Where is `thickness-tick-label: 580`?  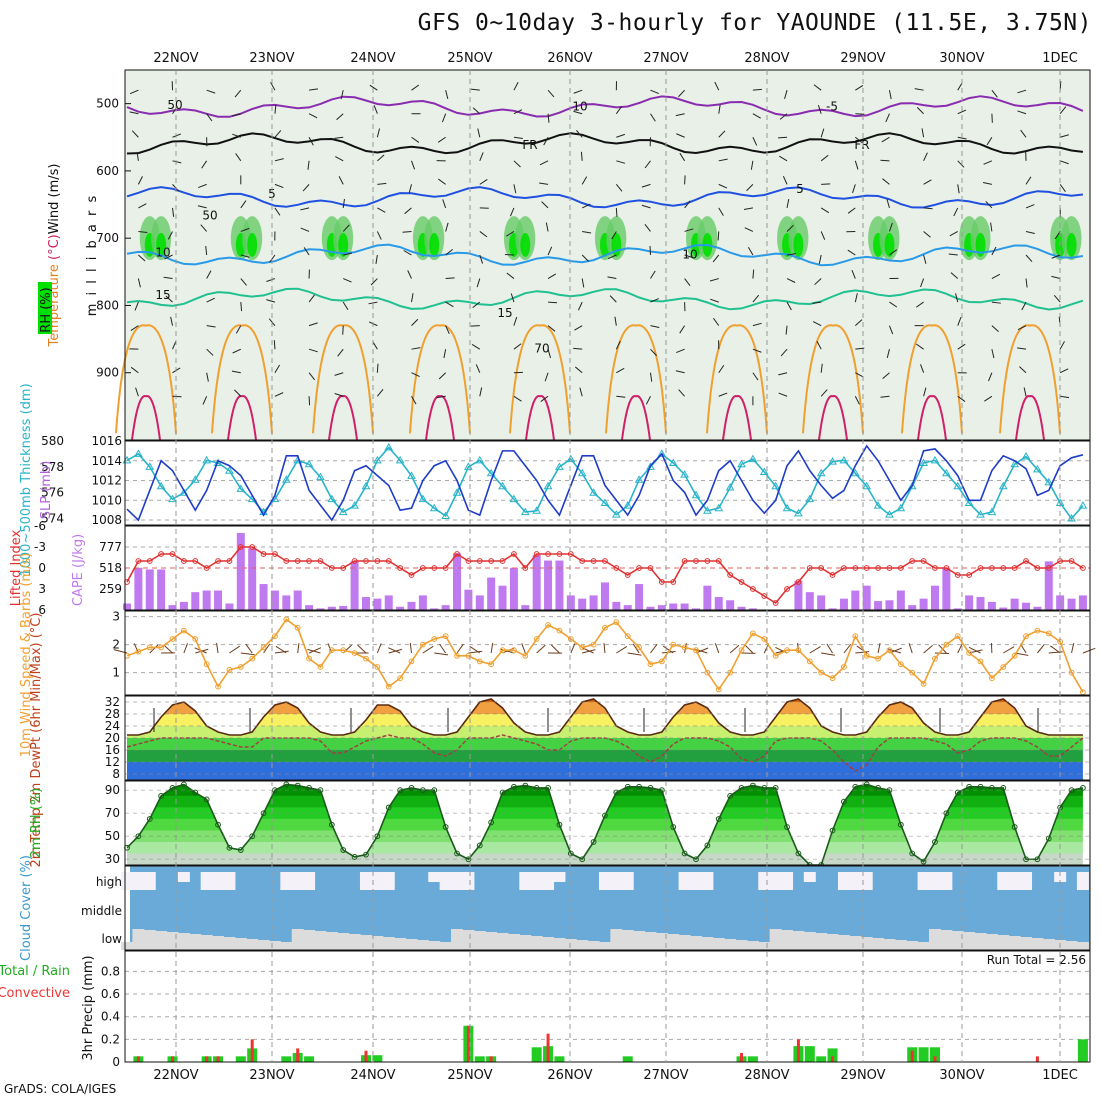 thickness-tick-label: 580 is located at coordinates (52, 441).